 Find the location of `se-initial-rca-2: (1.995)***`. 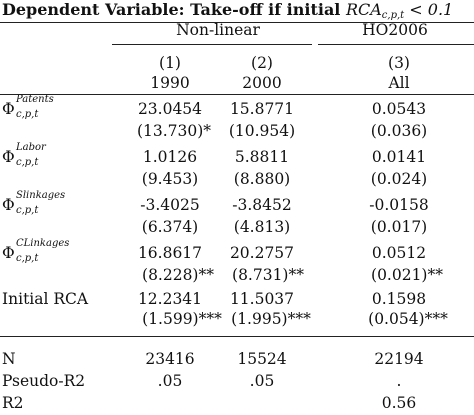

se-initial-rca-2: (1.995)*** is located at coordinates (271, 319).